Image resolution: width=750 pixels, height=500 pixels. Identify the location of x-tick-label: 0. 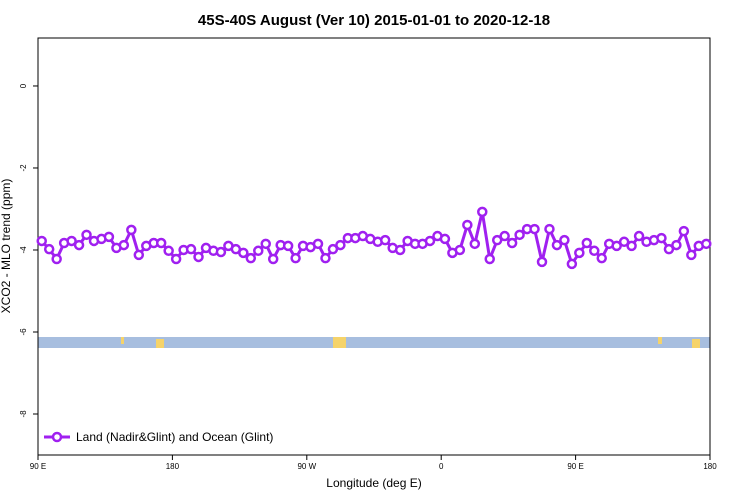
(441, 466).